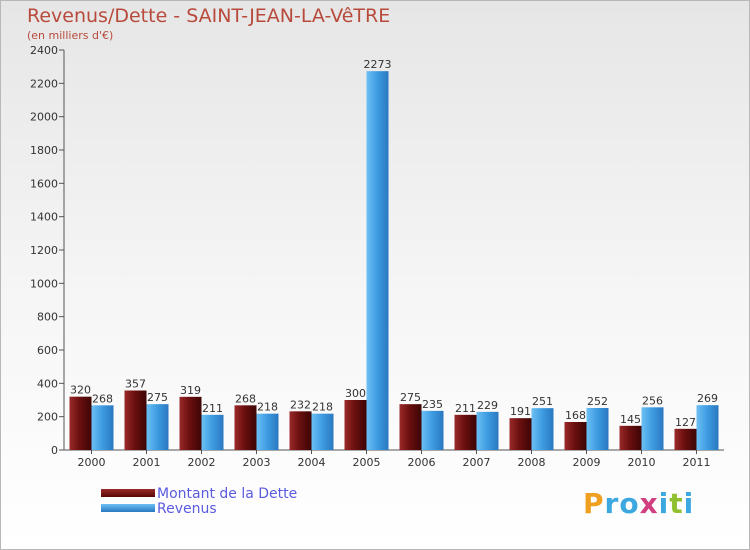 This screenshot has width=750, height=550. Describe the element at coordinates (465, 408) in the screenshot. I see `data-label-dette: 211` at that location.